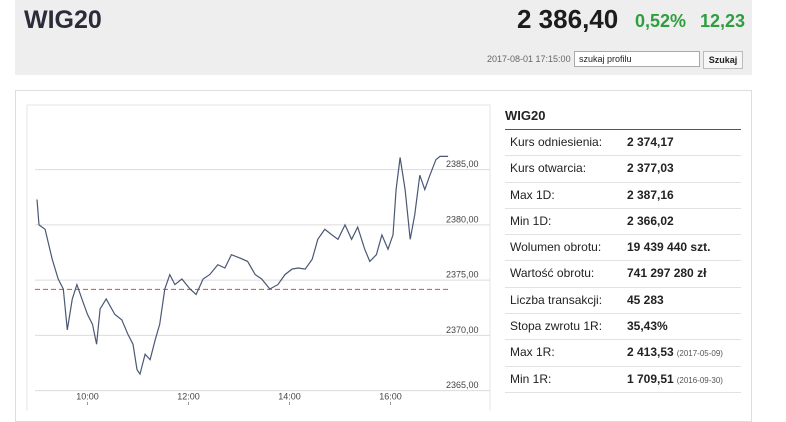 This screenshot has height=422, width=786. What do you see at coordinates (532, 194) in the screenshot?
I see `row-label: Max 1D:` at bounding box center [532, 194].